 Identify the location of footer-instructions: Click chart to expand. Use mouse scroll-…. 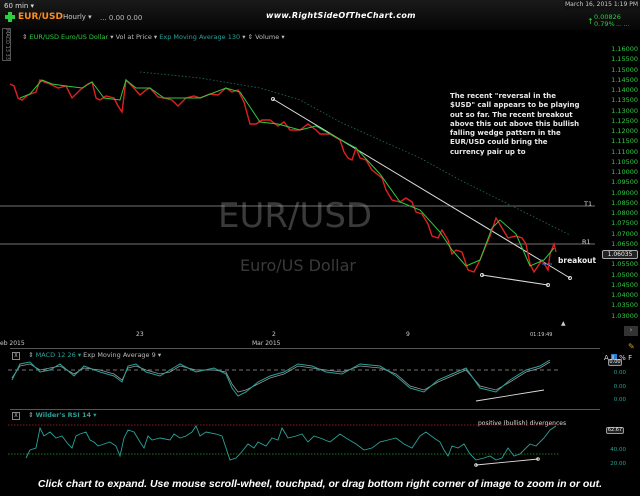
(320, 484).